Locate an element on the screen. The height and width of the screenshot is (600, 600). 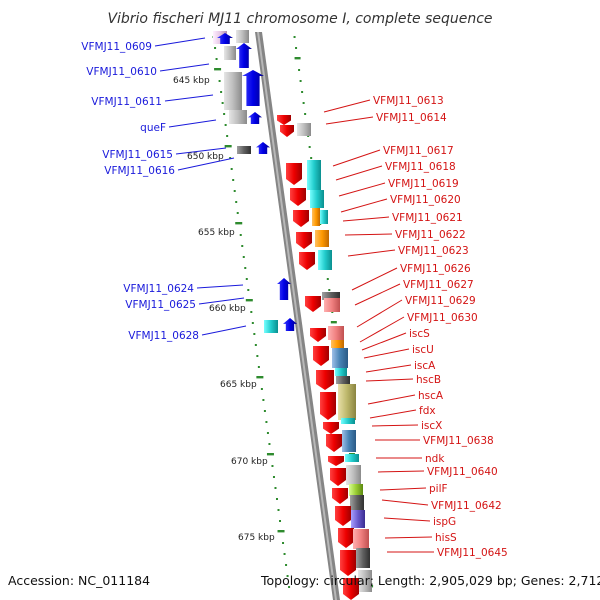
gene-label-right: hisS is located at coordinates (446, 538).